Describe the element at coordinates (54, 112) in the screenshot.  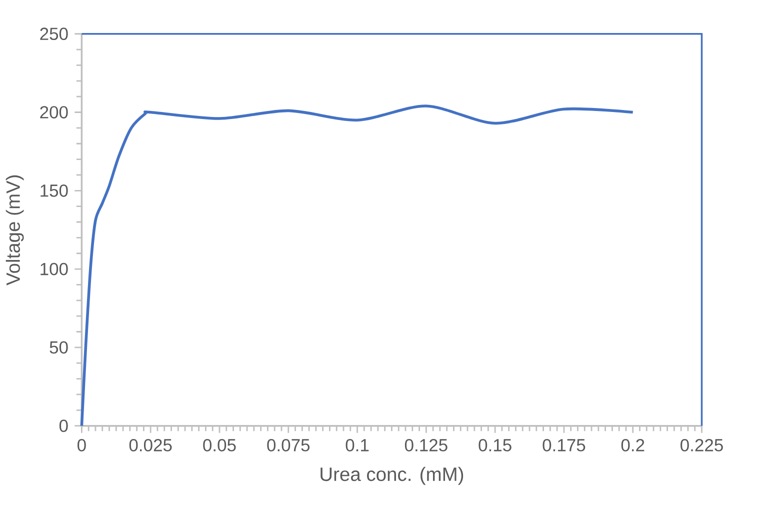
I see `y-tick-label: 200` at that location.